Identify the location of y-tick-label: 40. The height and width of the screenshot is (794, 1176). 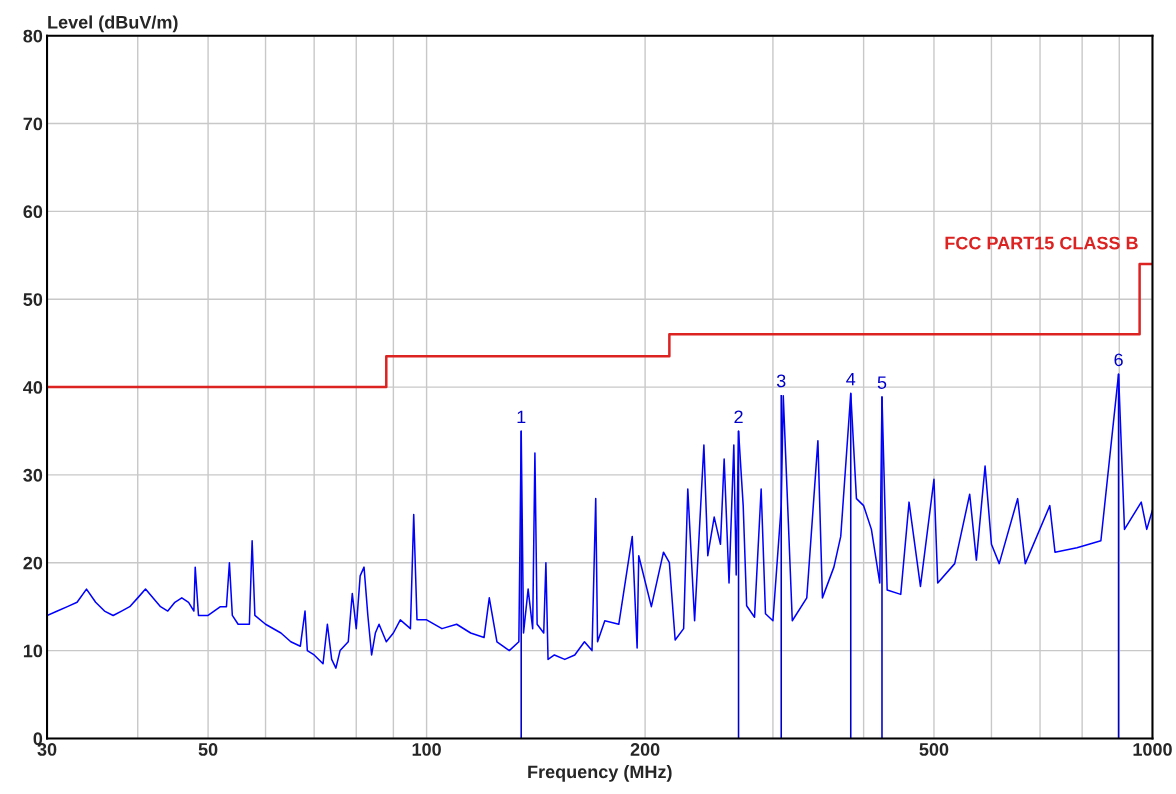
(33, 387).